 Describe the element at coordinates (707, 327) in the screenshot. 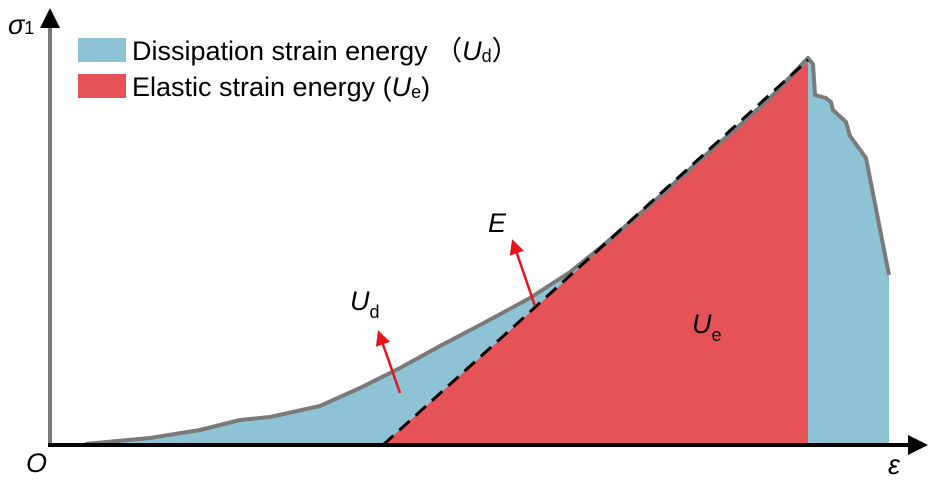

I see `annotation: Ue` at that location.